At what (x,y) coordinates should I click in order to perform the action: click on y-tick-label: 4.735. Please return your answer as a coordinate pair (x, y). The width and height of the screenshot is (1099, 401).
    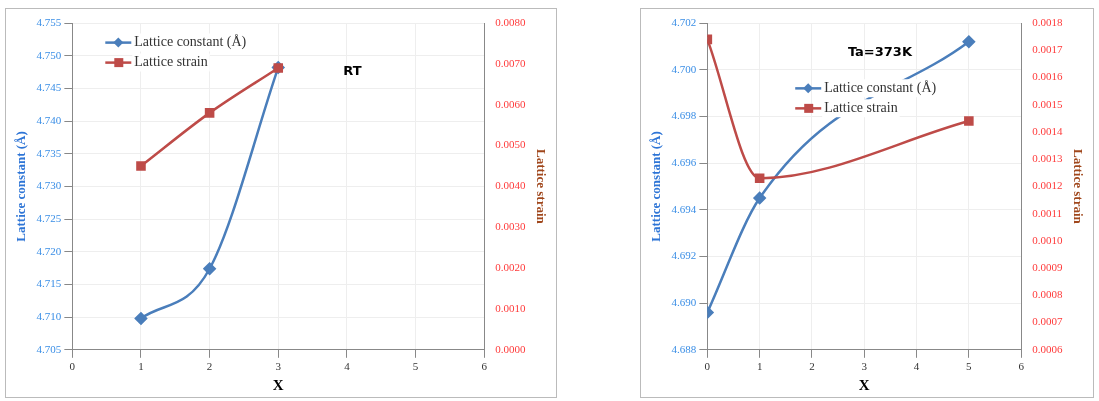
    Looking at the image, I should click on (49, 152).